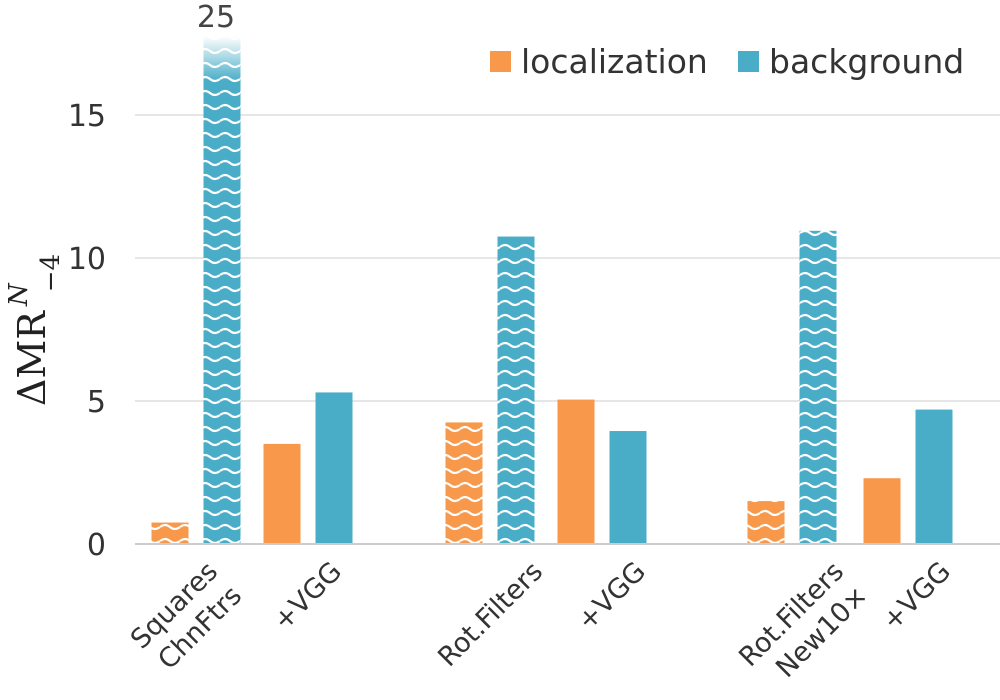 The image size is (1000, 700). I want to click on y-axis-ticks: 0 5 10 15, so click(87, 331).